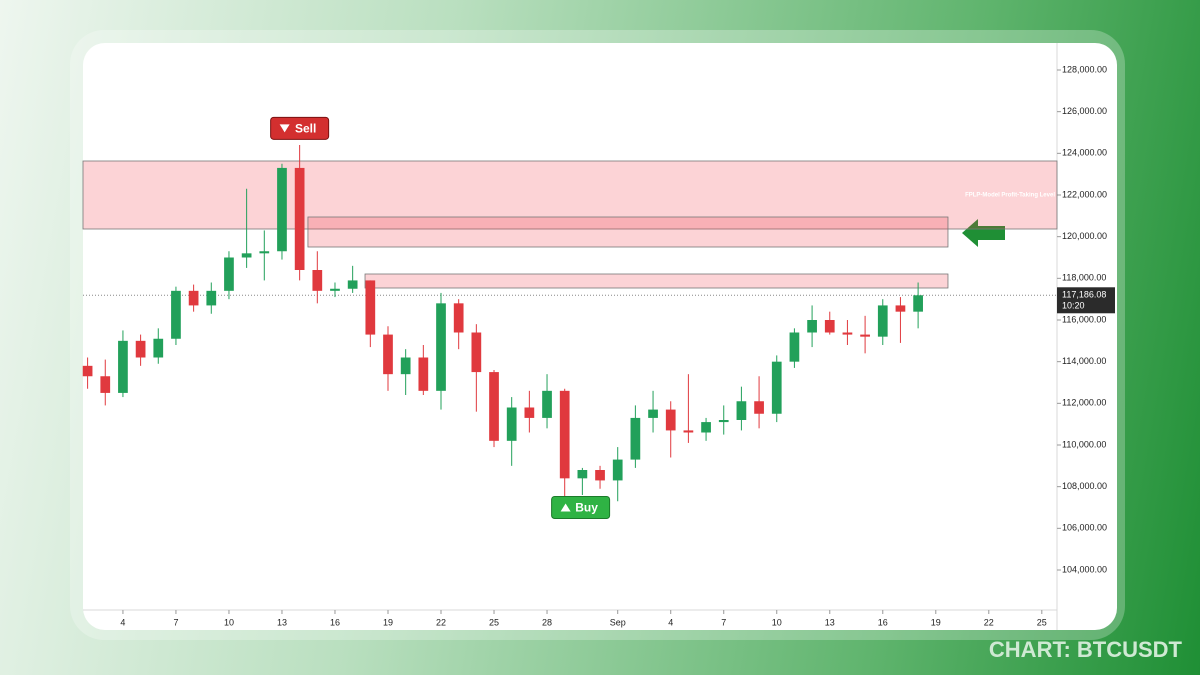  What do you see at coordinates (1084, 295) in the screenshot?
I see `last-price-label: 117,186.08` at bounding box center [1084, 295].